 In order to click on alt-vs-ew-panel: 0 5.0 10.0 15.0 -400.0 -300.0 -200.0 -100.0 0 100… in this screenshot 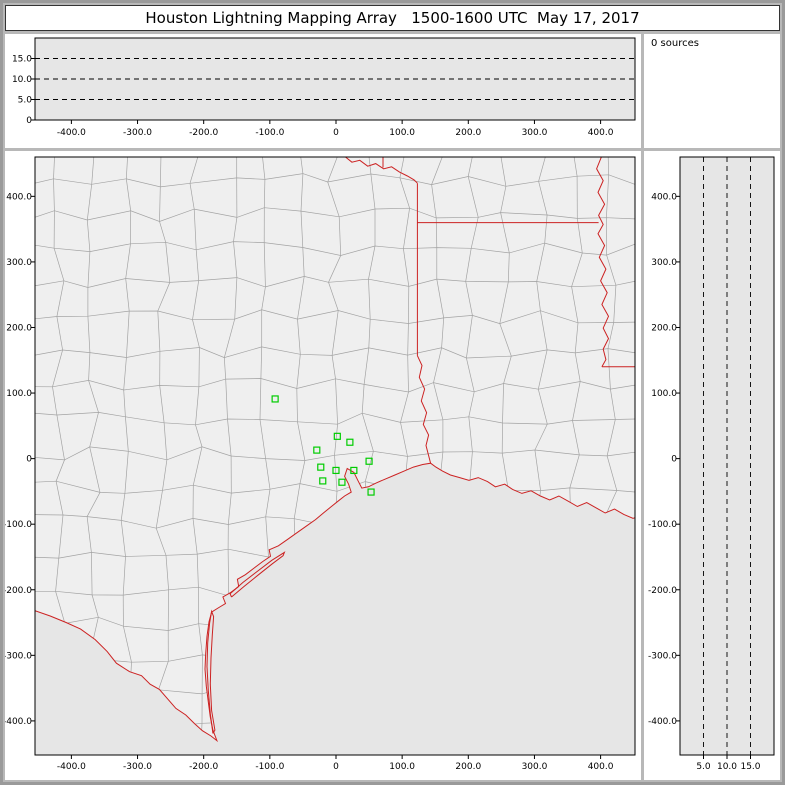, I will do `click(323, 91)`.